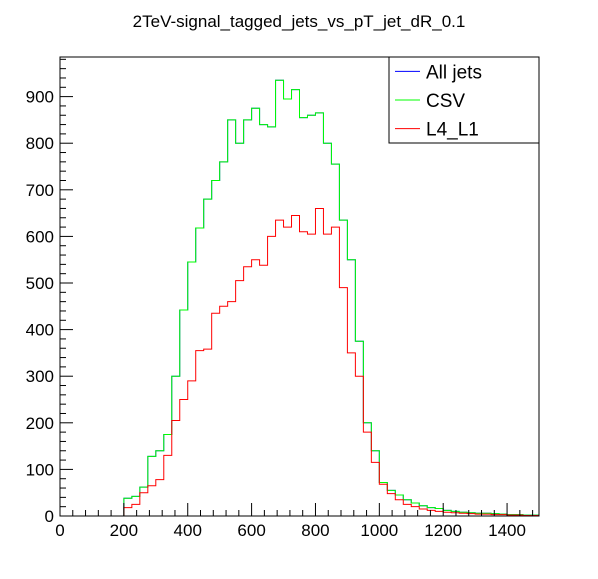  I want to click on x-tick-label: 1000, so click(379, 530).